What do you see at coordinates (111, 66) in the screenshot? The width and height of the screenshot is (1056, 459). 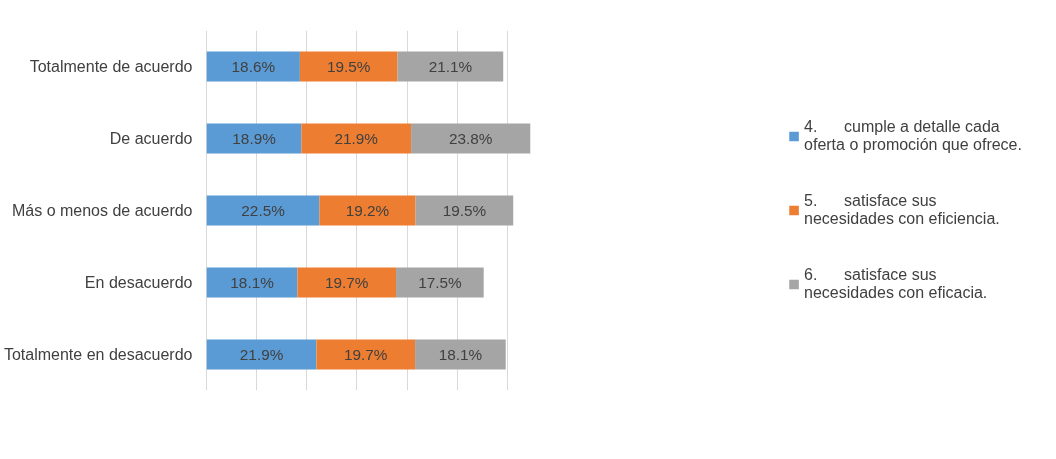 I see `y-tick-label: Totalmente de acuerdo` at bounding box center [111, 66].